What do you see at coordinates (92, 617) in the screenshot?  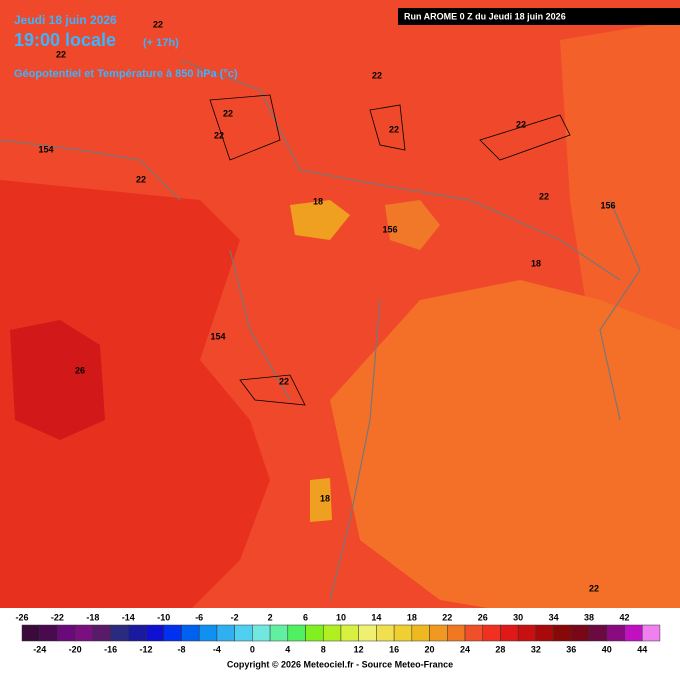 I see `legend-label: -18` at bounding box center [92, 617].